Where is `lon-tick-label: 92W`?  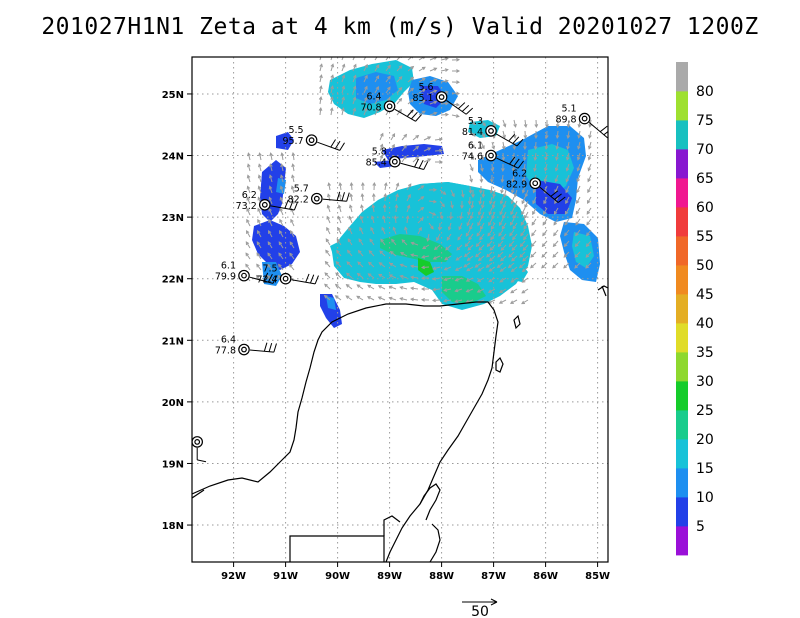 lon-tick-label: 92W is located at coordinates (233, 576).